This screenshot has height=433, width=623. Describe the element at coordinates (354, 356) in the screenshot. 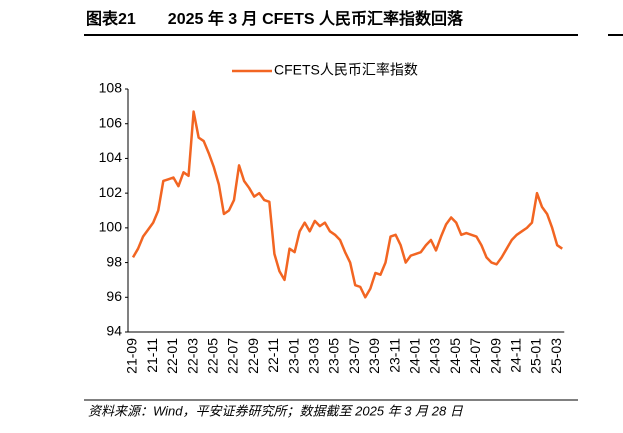

I see `x-tick-label: 23-07` at that location.